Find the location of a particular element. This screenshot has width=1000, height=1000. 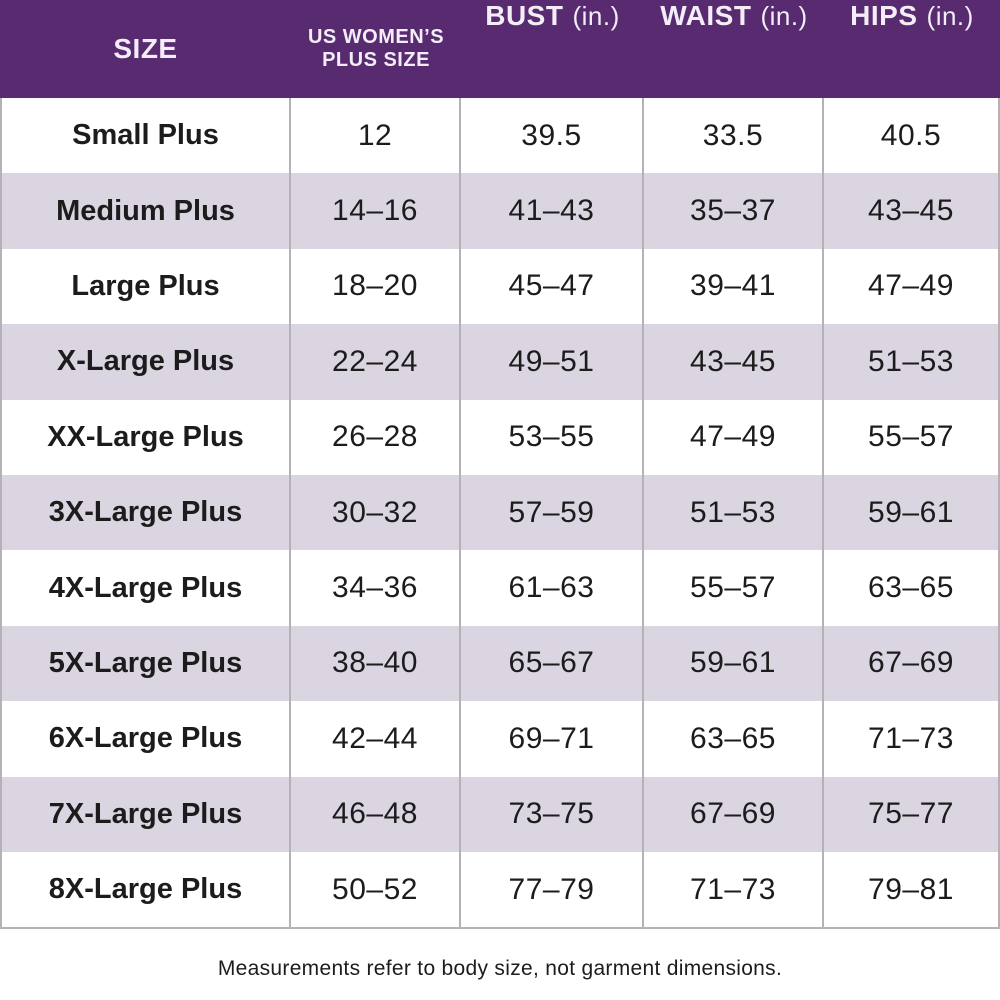

header-waist: WAIST (in.) is located at coordinates (734, 49).